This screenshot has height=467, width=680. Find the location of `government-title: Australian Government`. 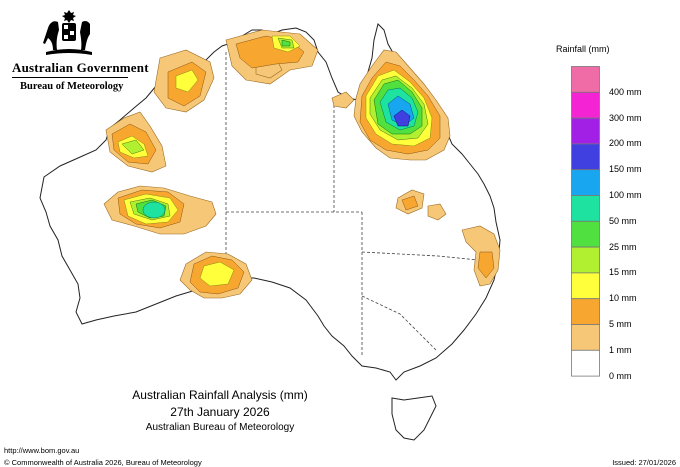

government-title: Australian Government is located at coordinates (80, 67).